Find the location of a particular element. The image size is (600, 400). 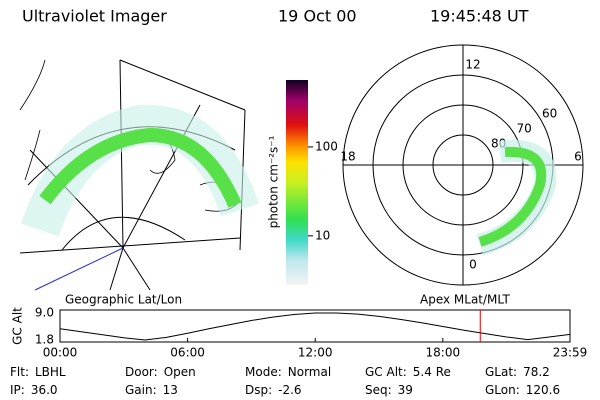

info-value: Open is located at coordinates (180, 372).